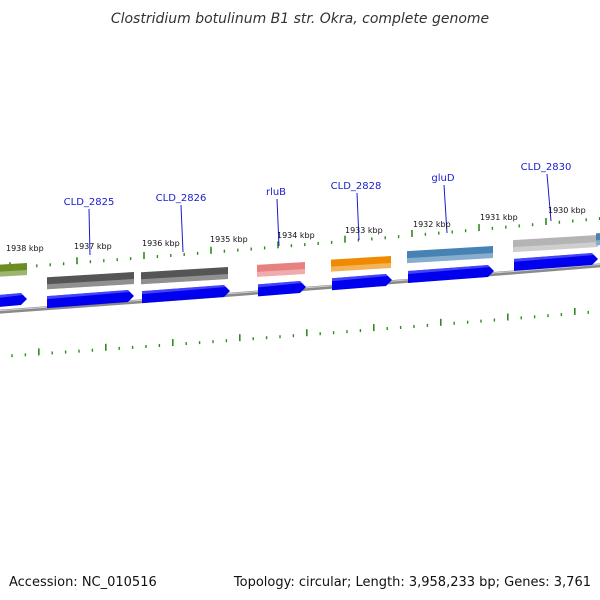 The image size is (600, 600). What do you see at coordinates (320, 214) in the screenshot?
I see `gene-label-lines` at bounding box center [320, 214].